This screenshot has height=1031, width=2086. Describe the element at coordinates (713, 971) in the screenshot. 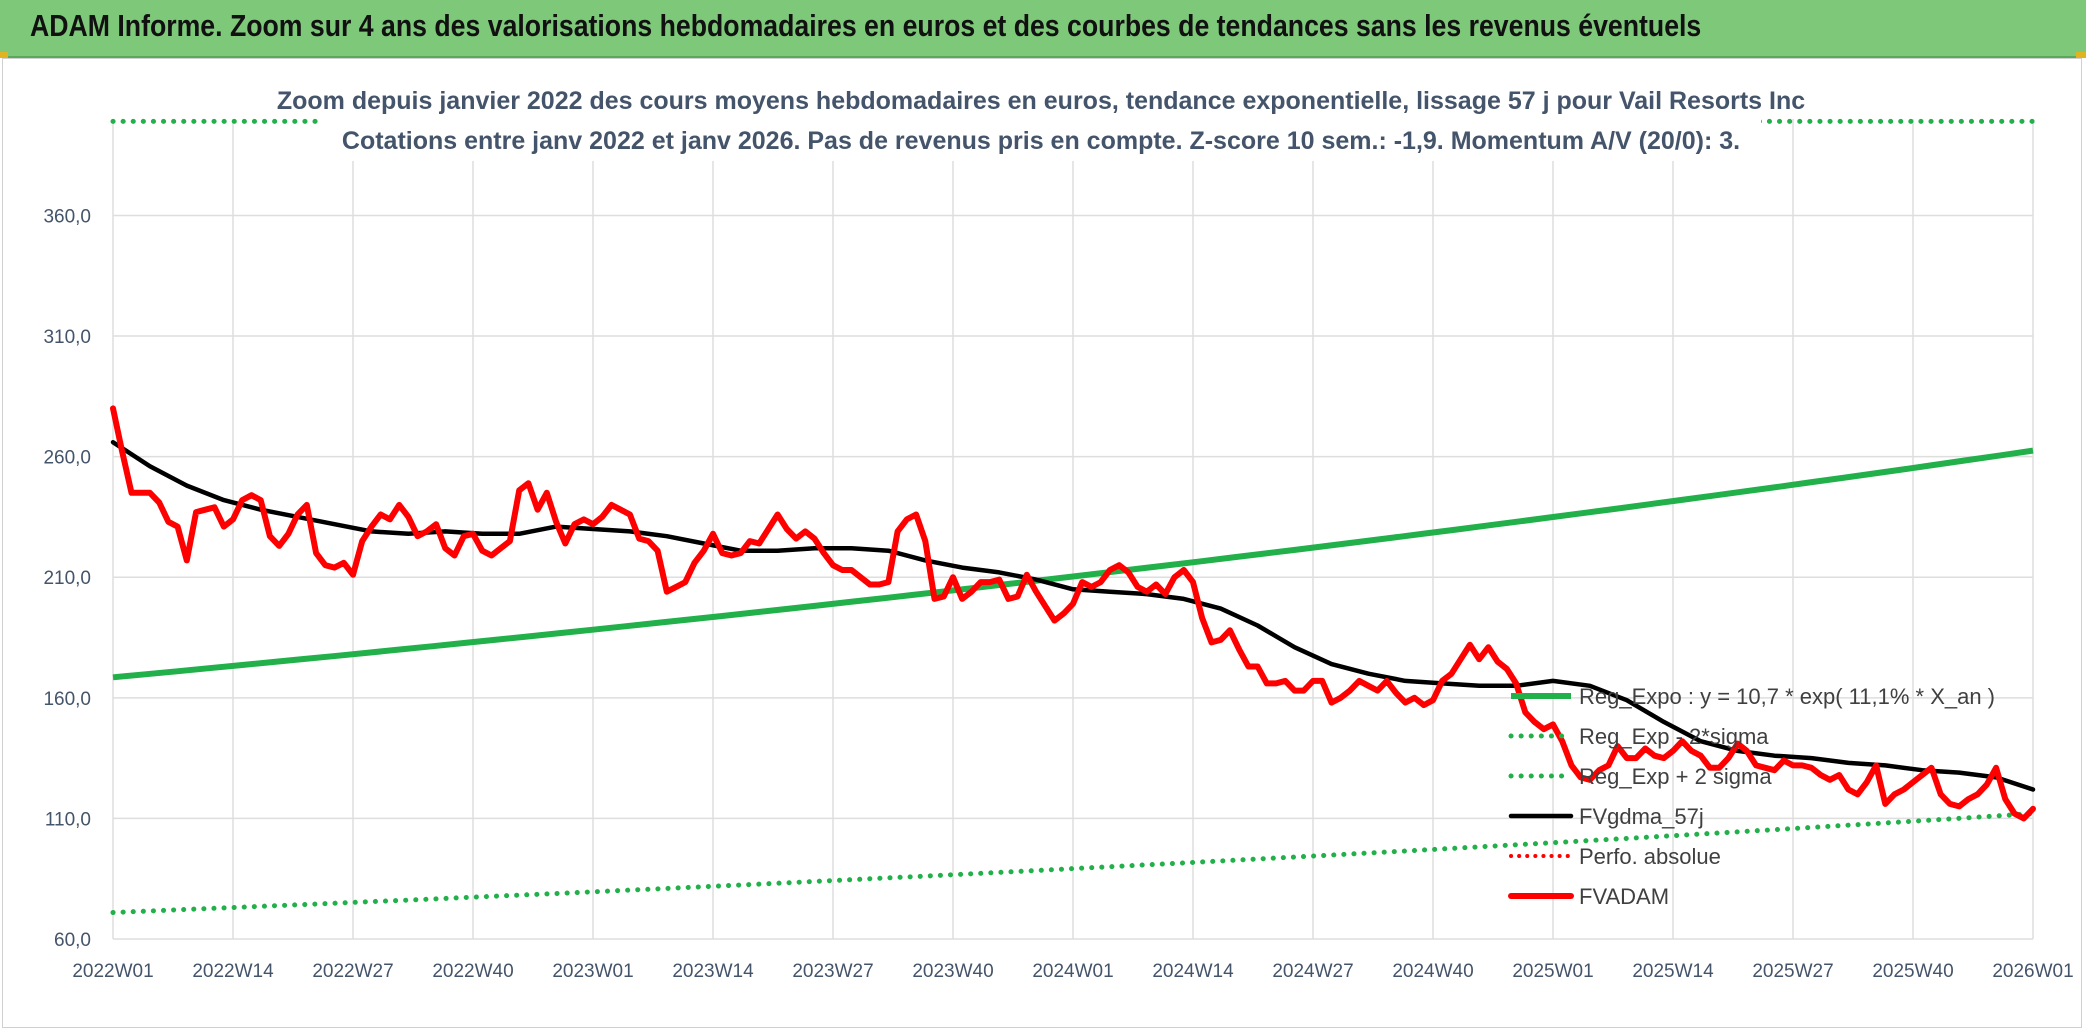

I see `x-tick-label: 2023W14` at that location.